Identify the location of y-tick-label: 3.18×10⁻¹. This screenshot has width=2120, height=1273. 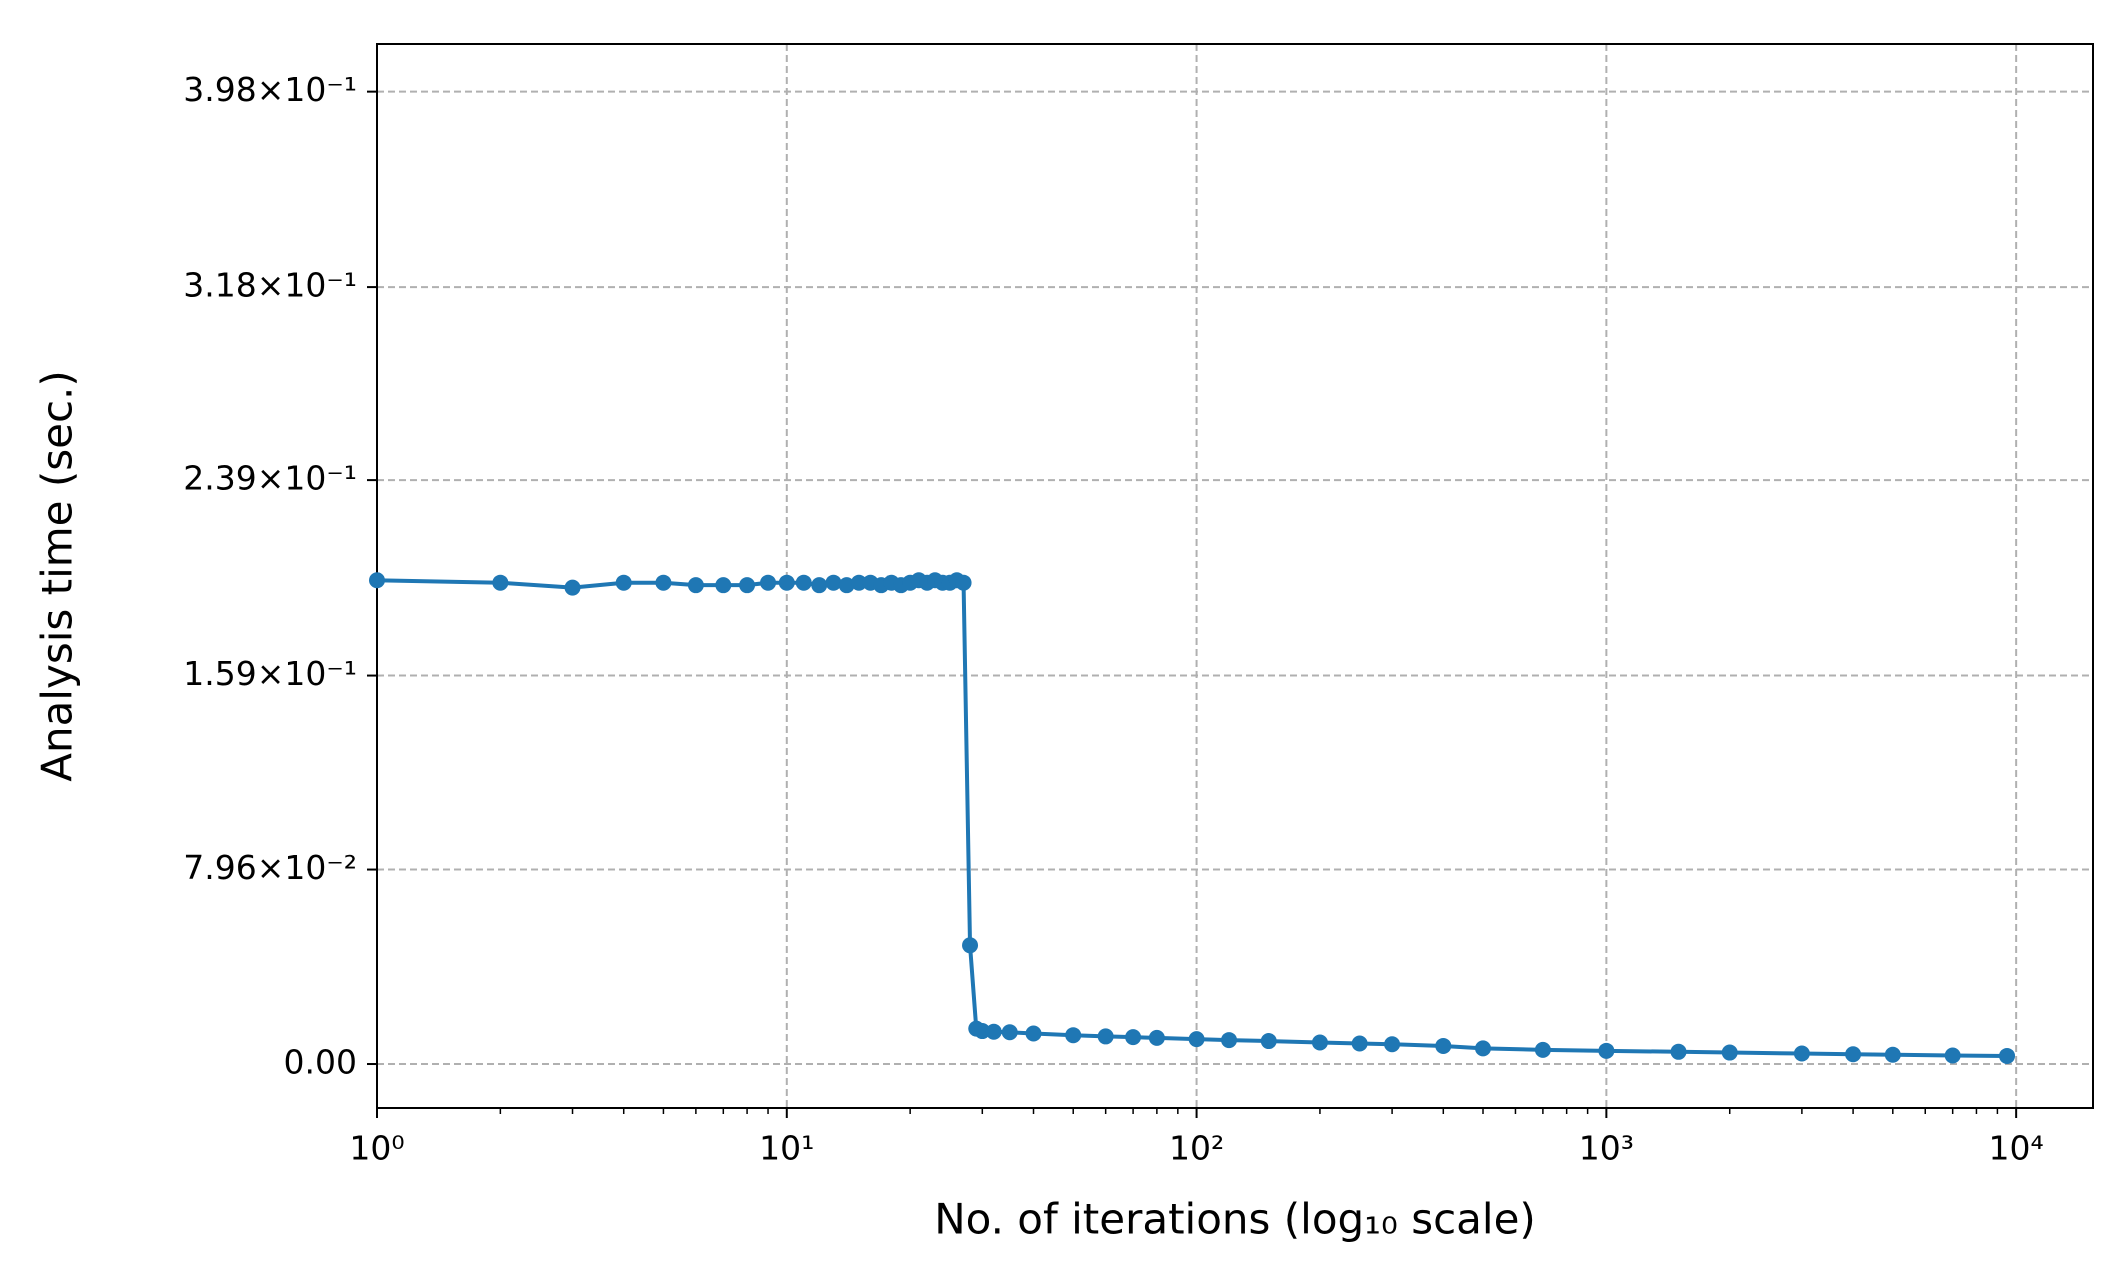
(270, 285).